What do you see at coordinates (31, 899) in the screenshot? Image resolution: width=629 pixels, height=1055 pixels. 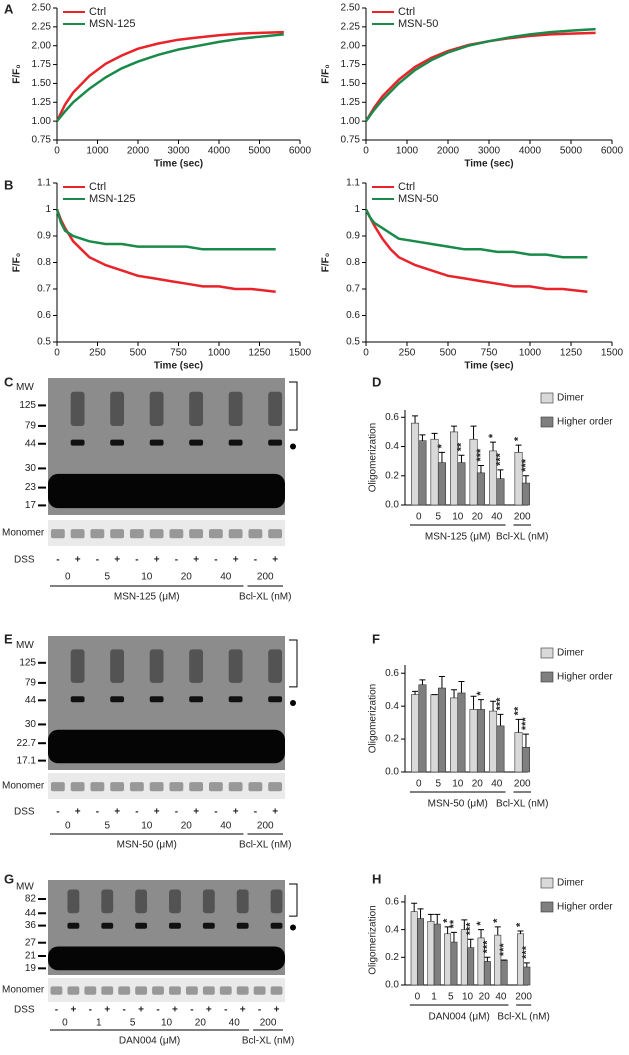 I see `mw-label: 82` at bounding box center [31, 899].